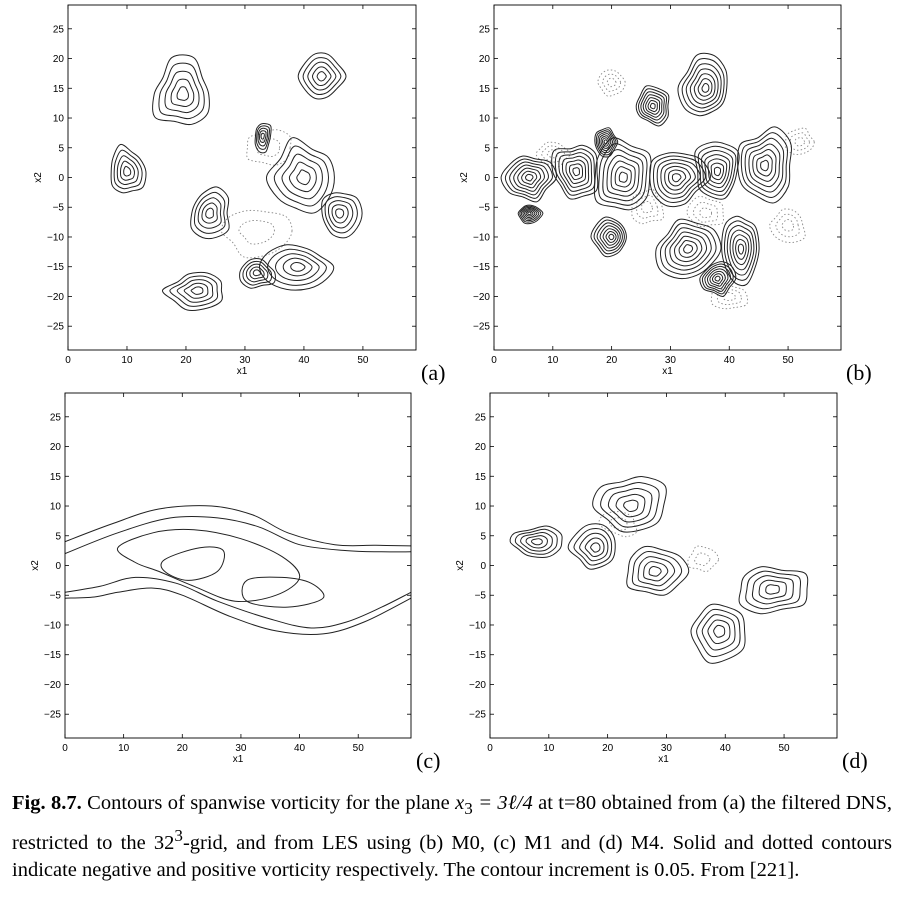 This screenshot has height=920, width=900. Describe the element at coordinates (659, 570) in the screenshot. I see `contour-lines` at that location.